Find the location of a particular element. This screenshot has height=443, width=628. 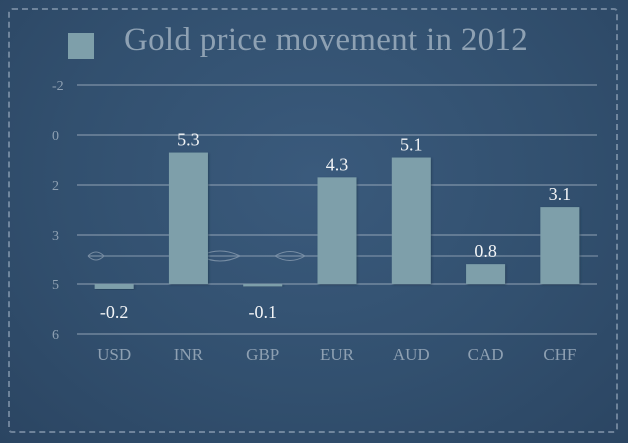

data-label: -0.1 is located at coordinates (262, 312).